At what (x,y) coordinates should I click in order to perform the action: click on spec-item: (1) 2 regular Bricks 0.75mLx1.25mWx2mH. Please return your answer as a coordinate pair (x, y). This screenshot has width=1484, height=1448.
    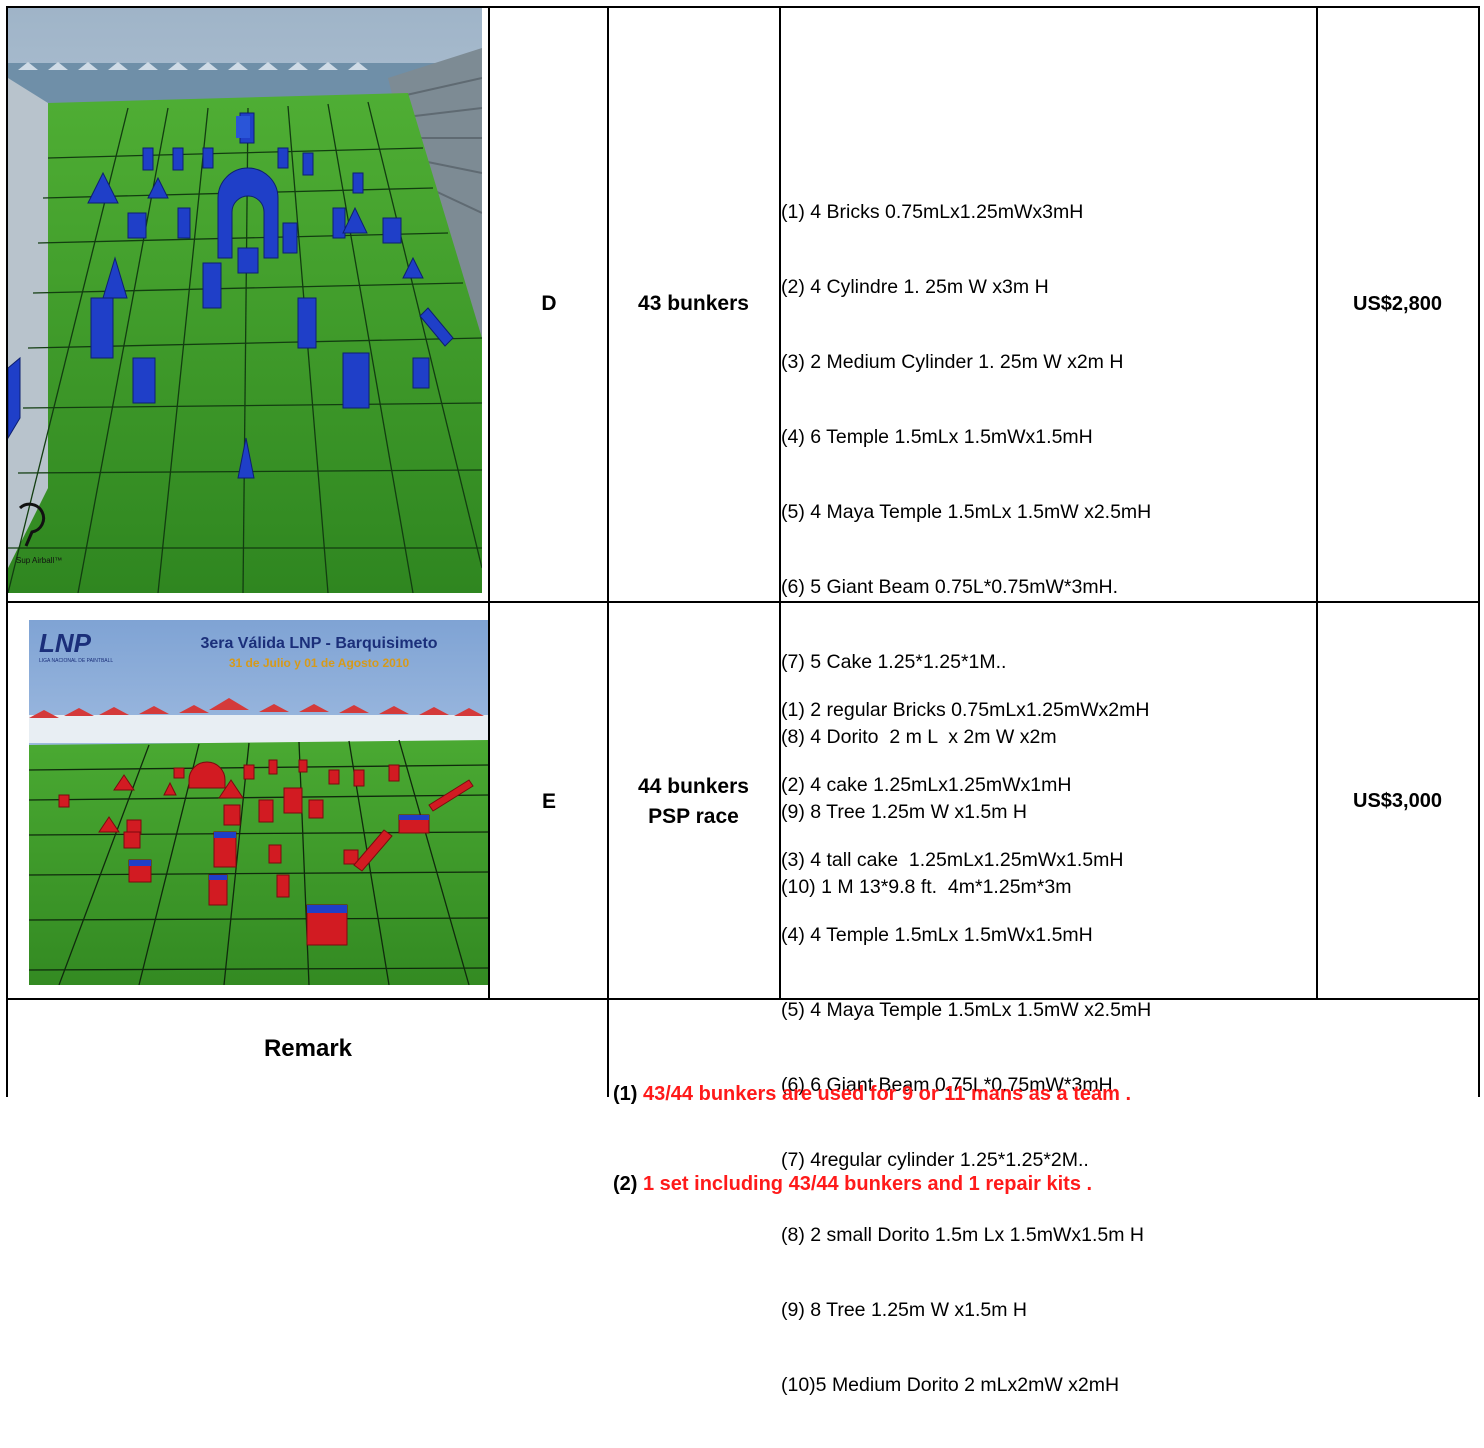
    Looking at the image, I should click on (965, 710).